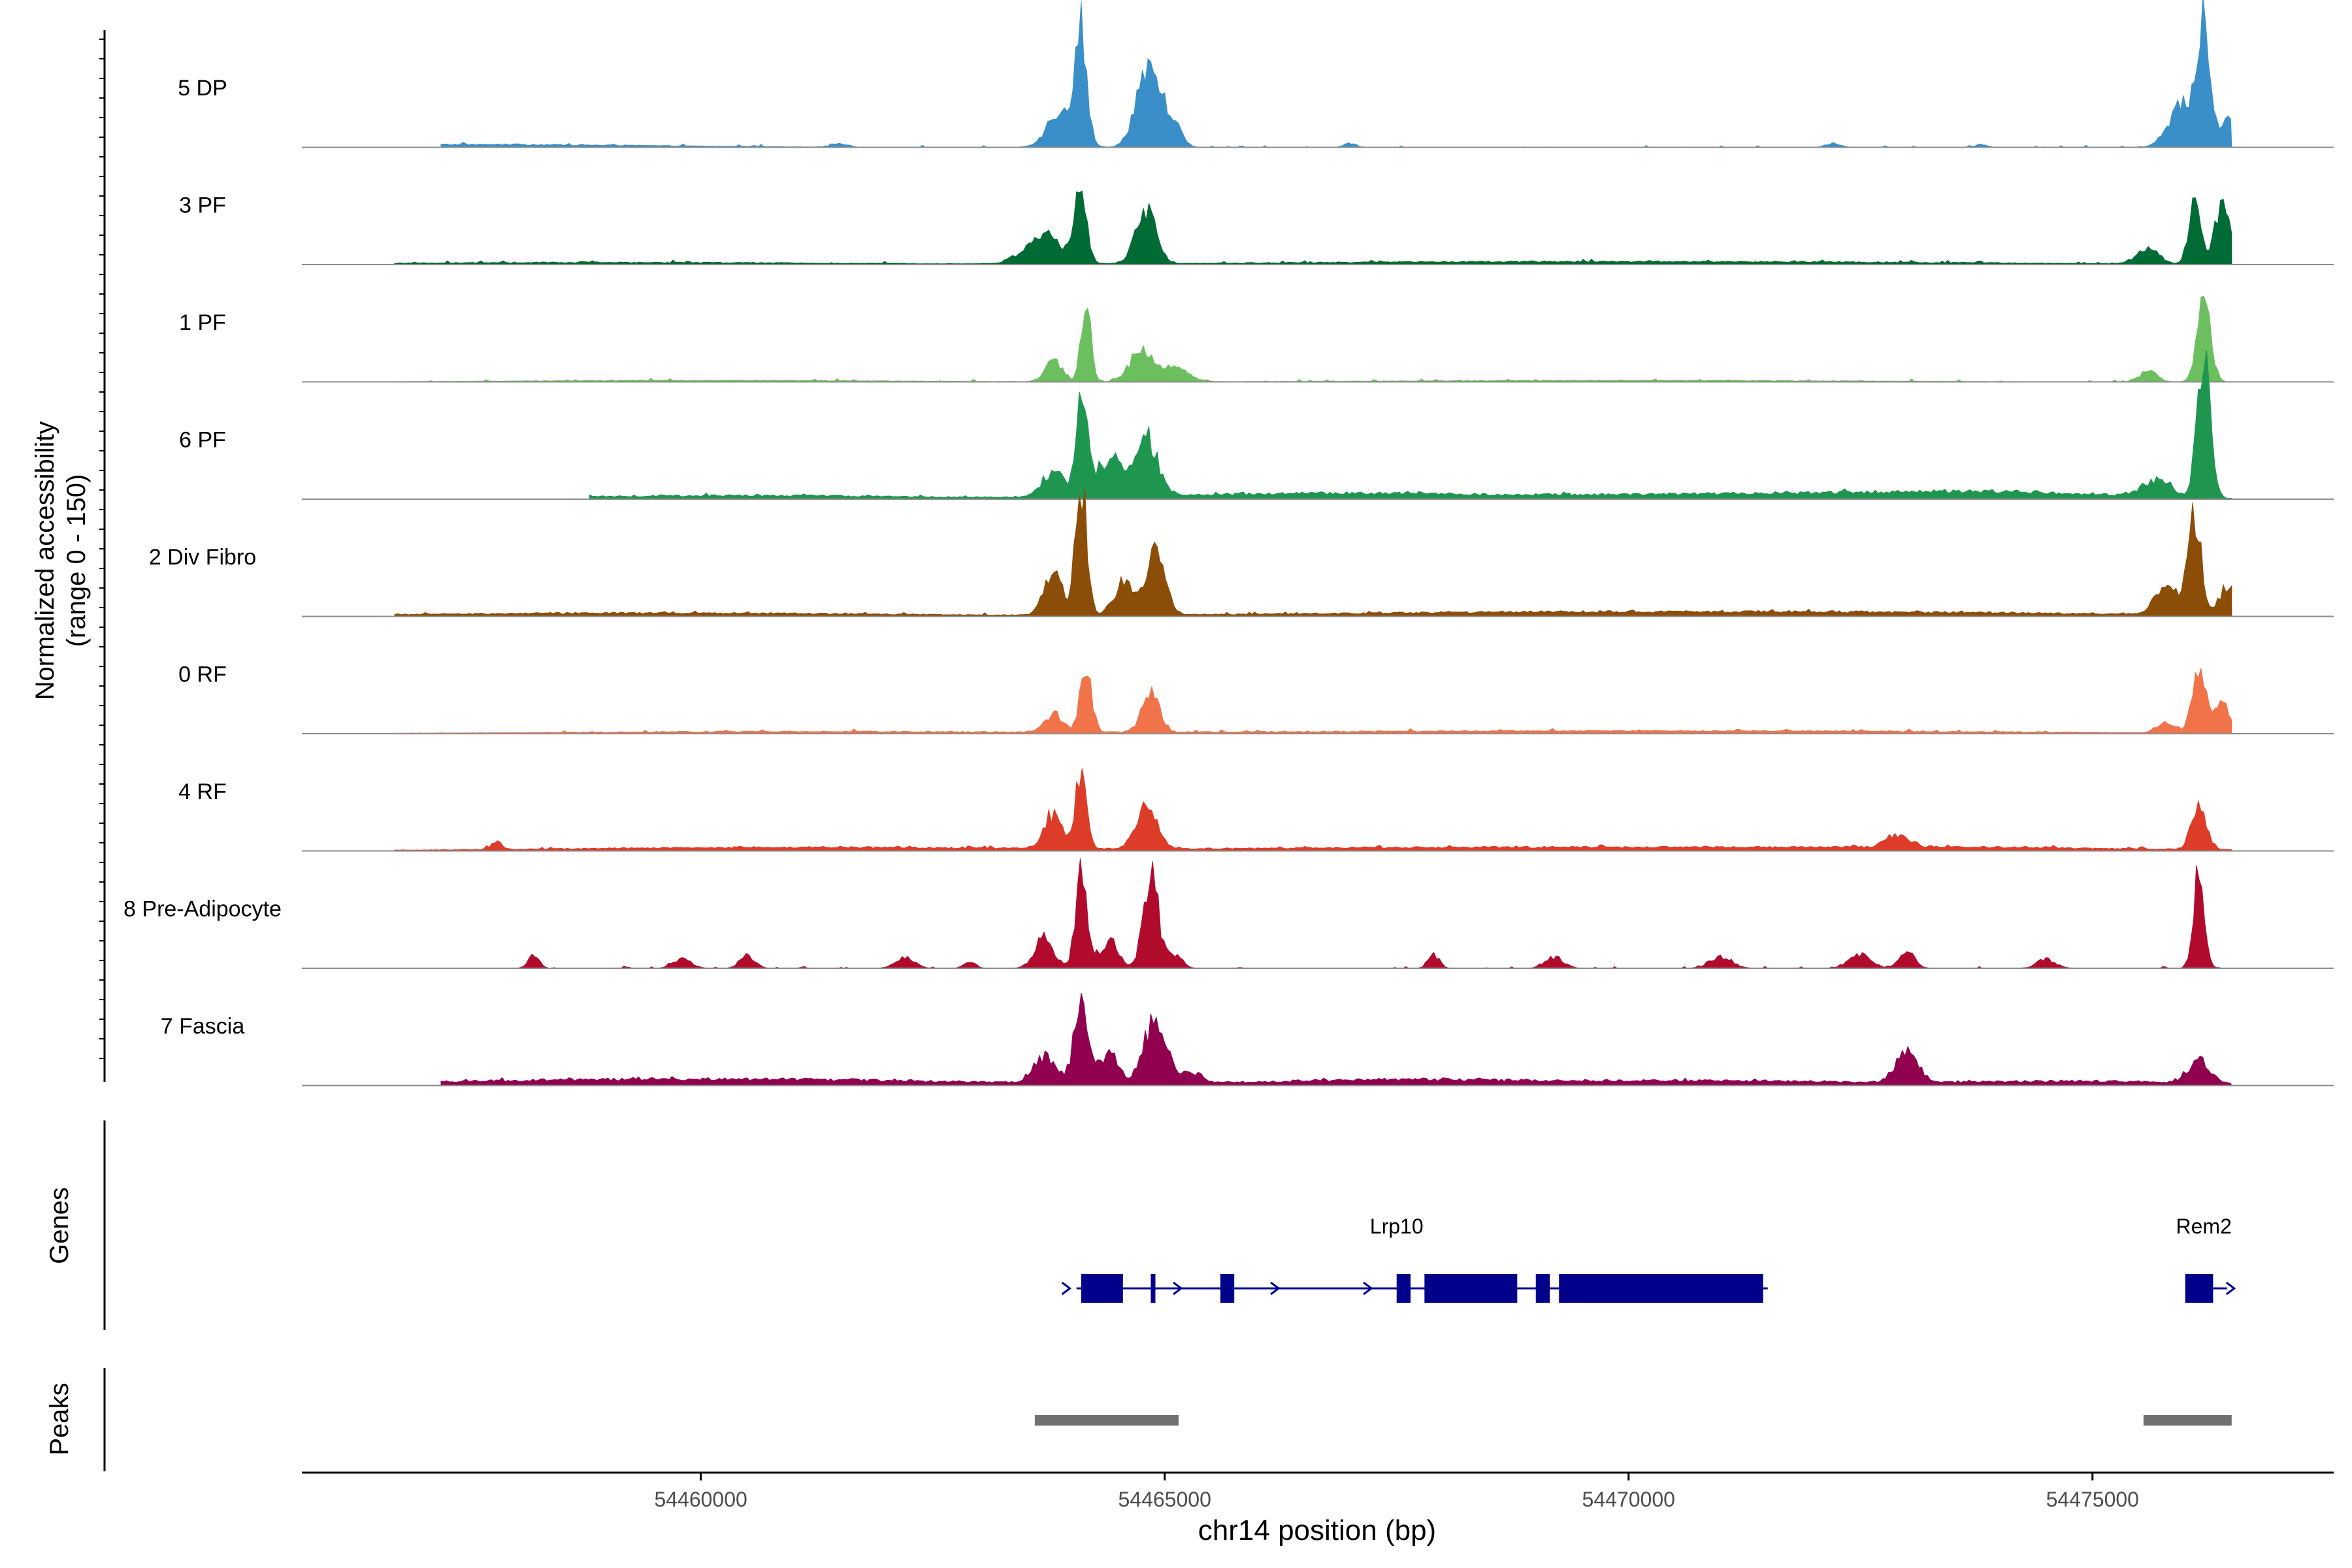 This screenshot has width=2352, height=1568. What do you see at coordinates (202, 674) in the screenshot?
I see `track-label: 0 RF` at bounding box center [202, 674].